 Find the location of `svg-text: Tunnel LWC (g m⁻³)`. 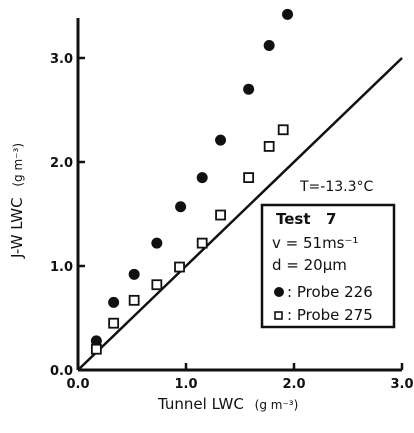

svg-text: Tunnel LWC (g m⁻³) is located at coordinates (227, 404).